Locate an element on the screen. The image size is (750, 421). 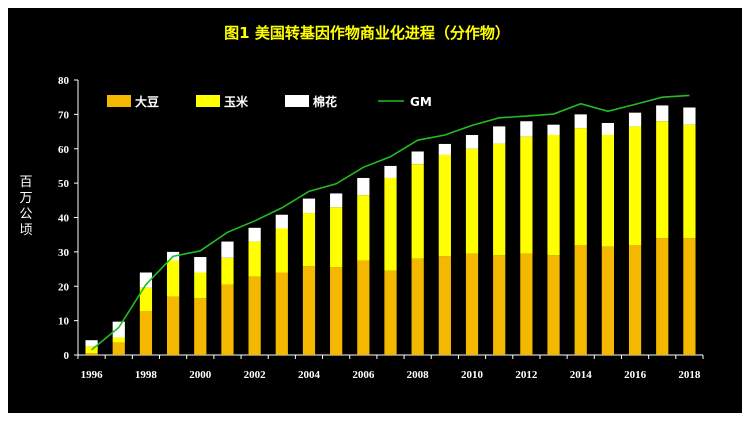
x-tick-label: 2012 is located at coordinates (526, 375).